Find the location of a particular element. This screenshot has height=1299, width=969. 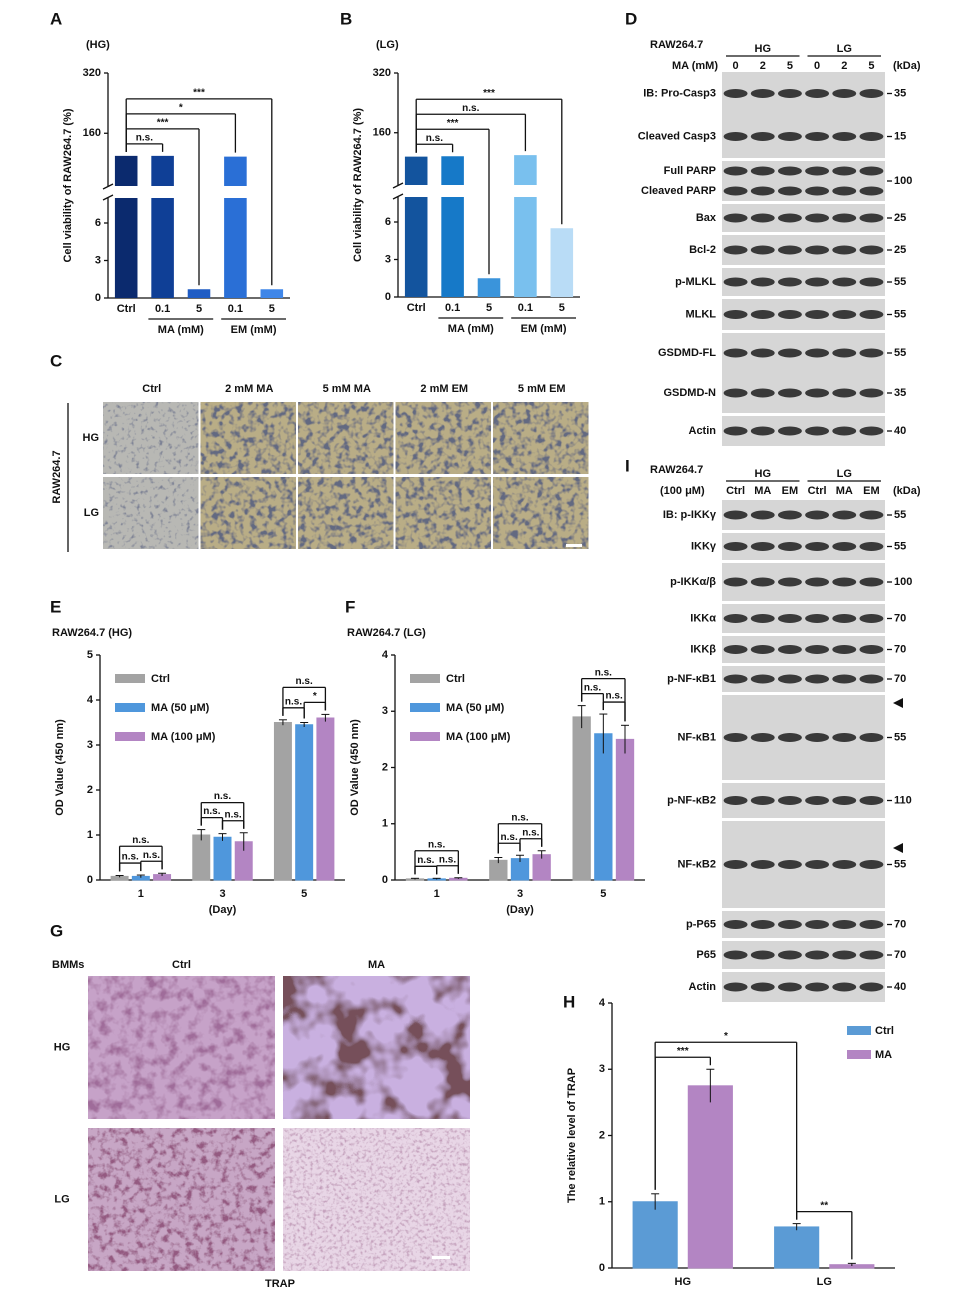

cell-line-label: RAW264.7 is located at coordinates (676, 470).